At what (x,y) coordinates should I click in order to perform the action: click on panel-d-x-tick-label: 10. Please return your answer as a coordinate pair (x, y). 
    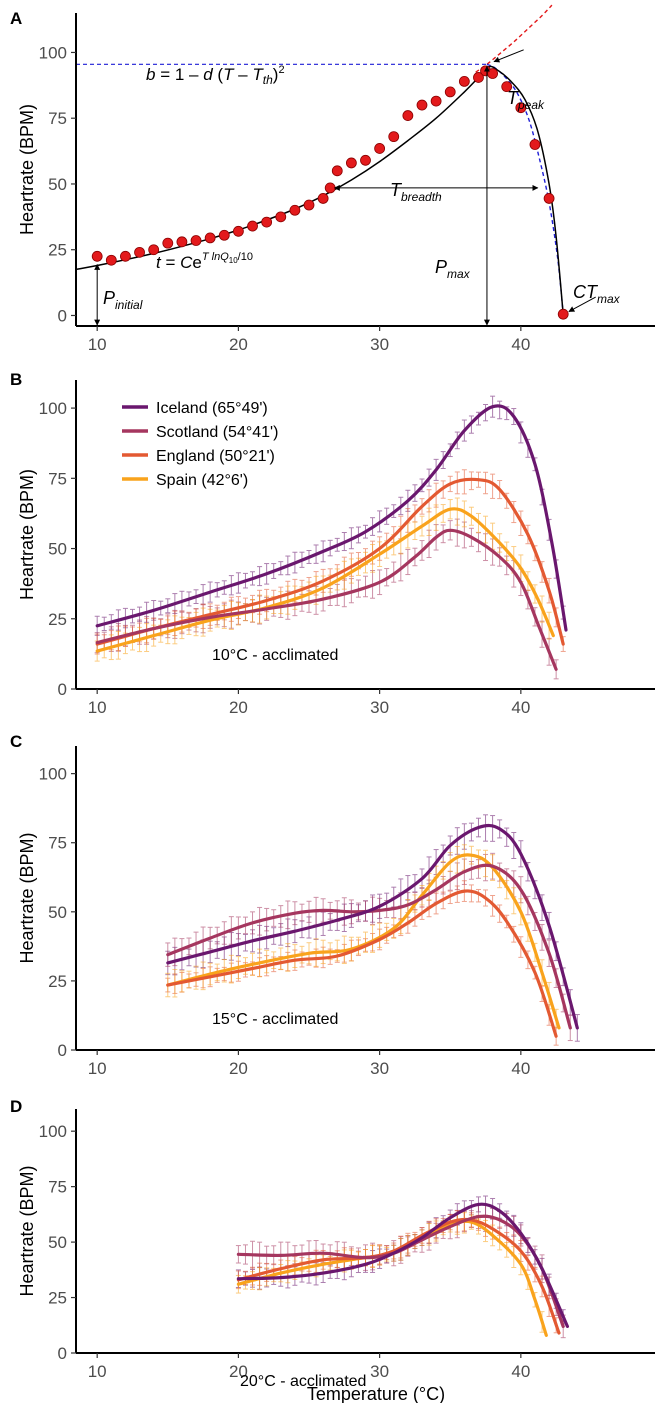
    Looking at the image, I should click on (97, 1371).